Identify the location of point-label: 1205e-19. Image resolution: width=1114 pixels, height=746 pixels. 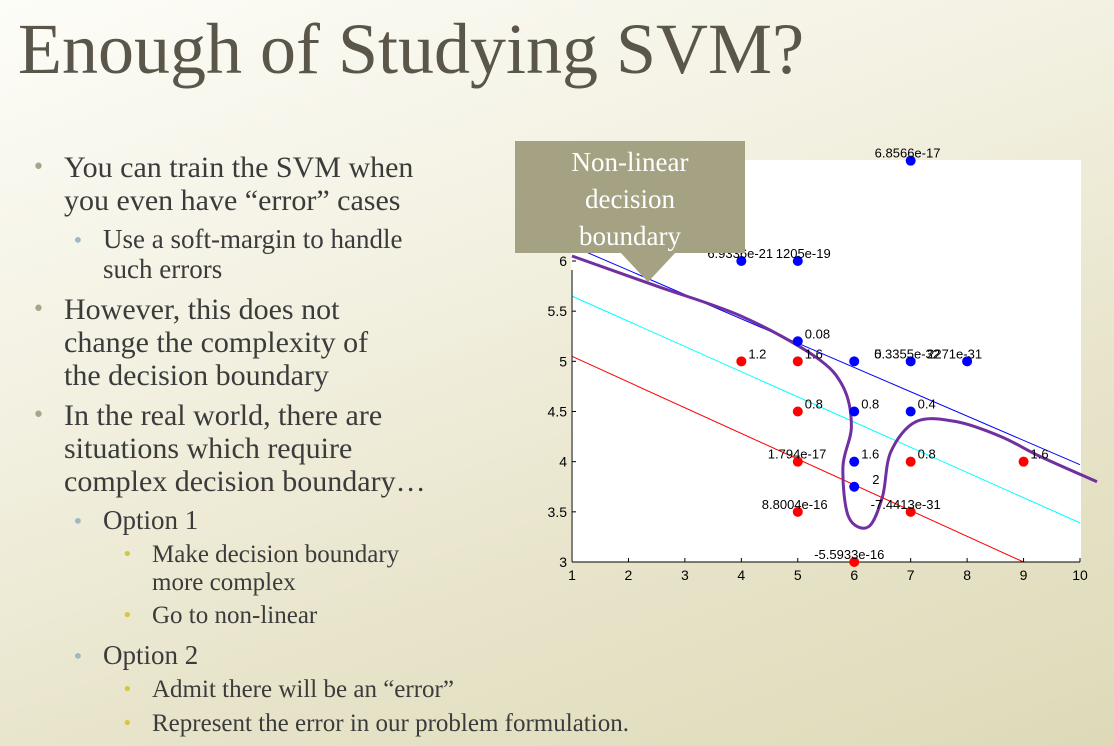
(803, 253).